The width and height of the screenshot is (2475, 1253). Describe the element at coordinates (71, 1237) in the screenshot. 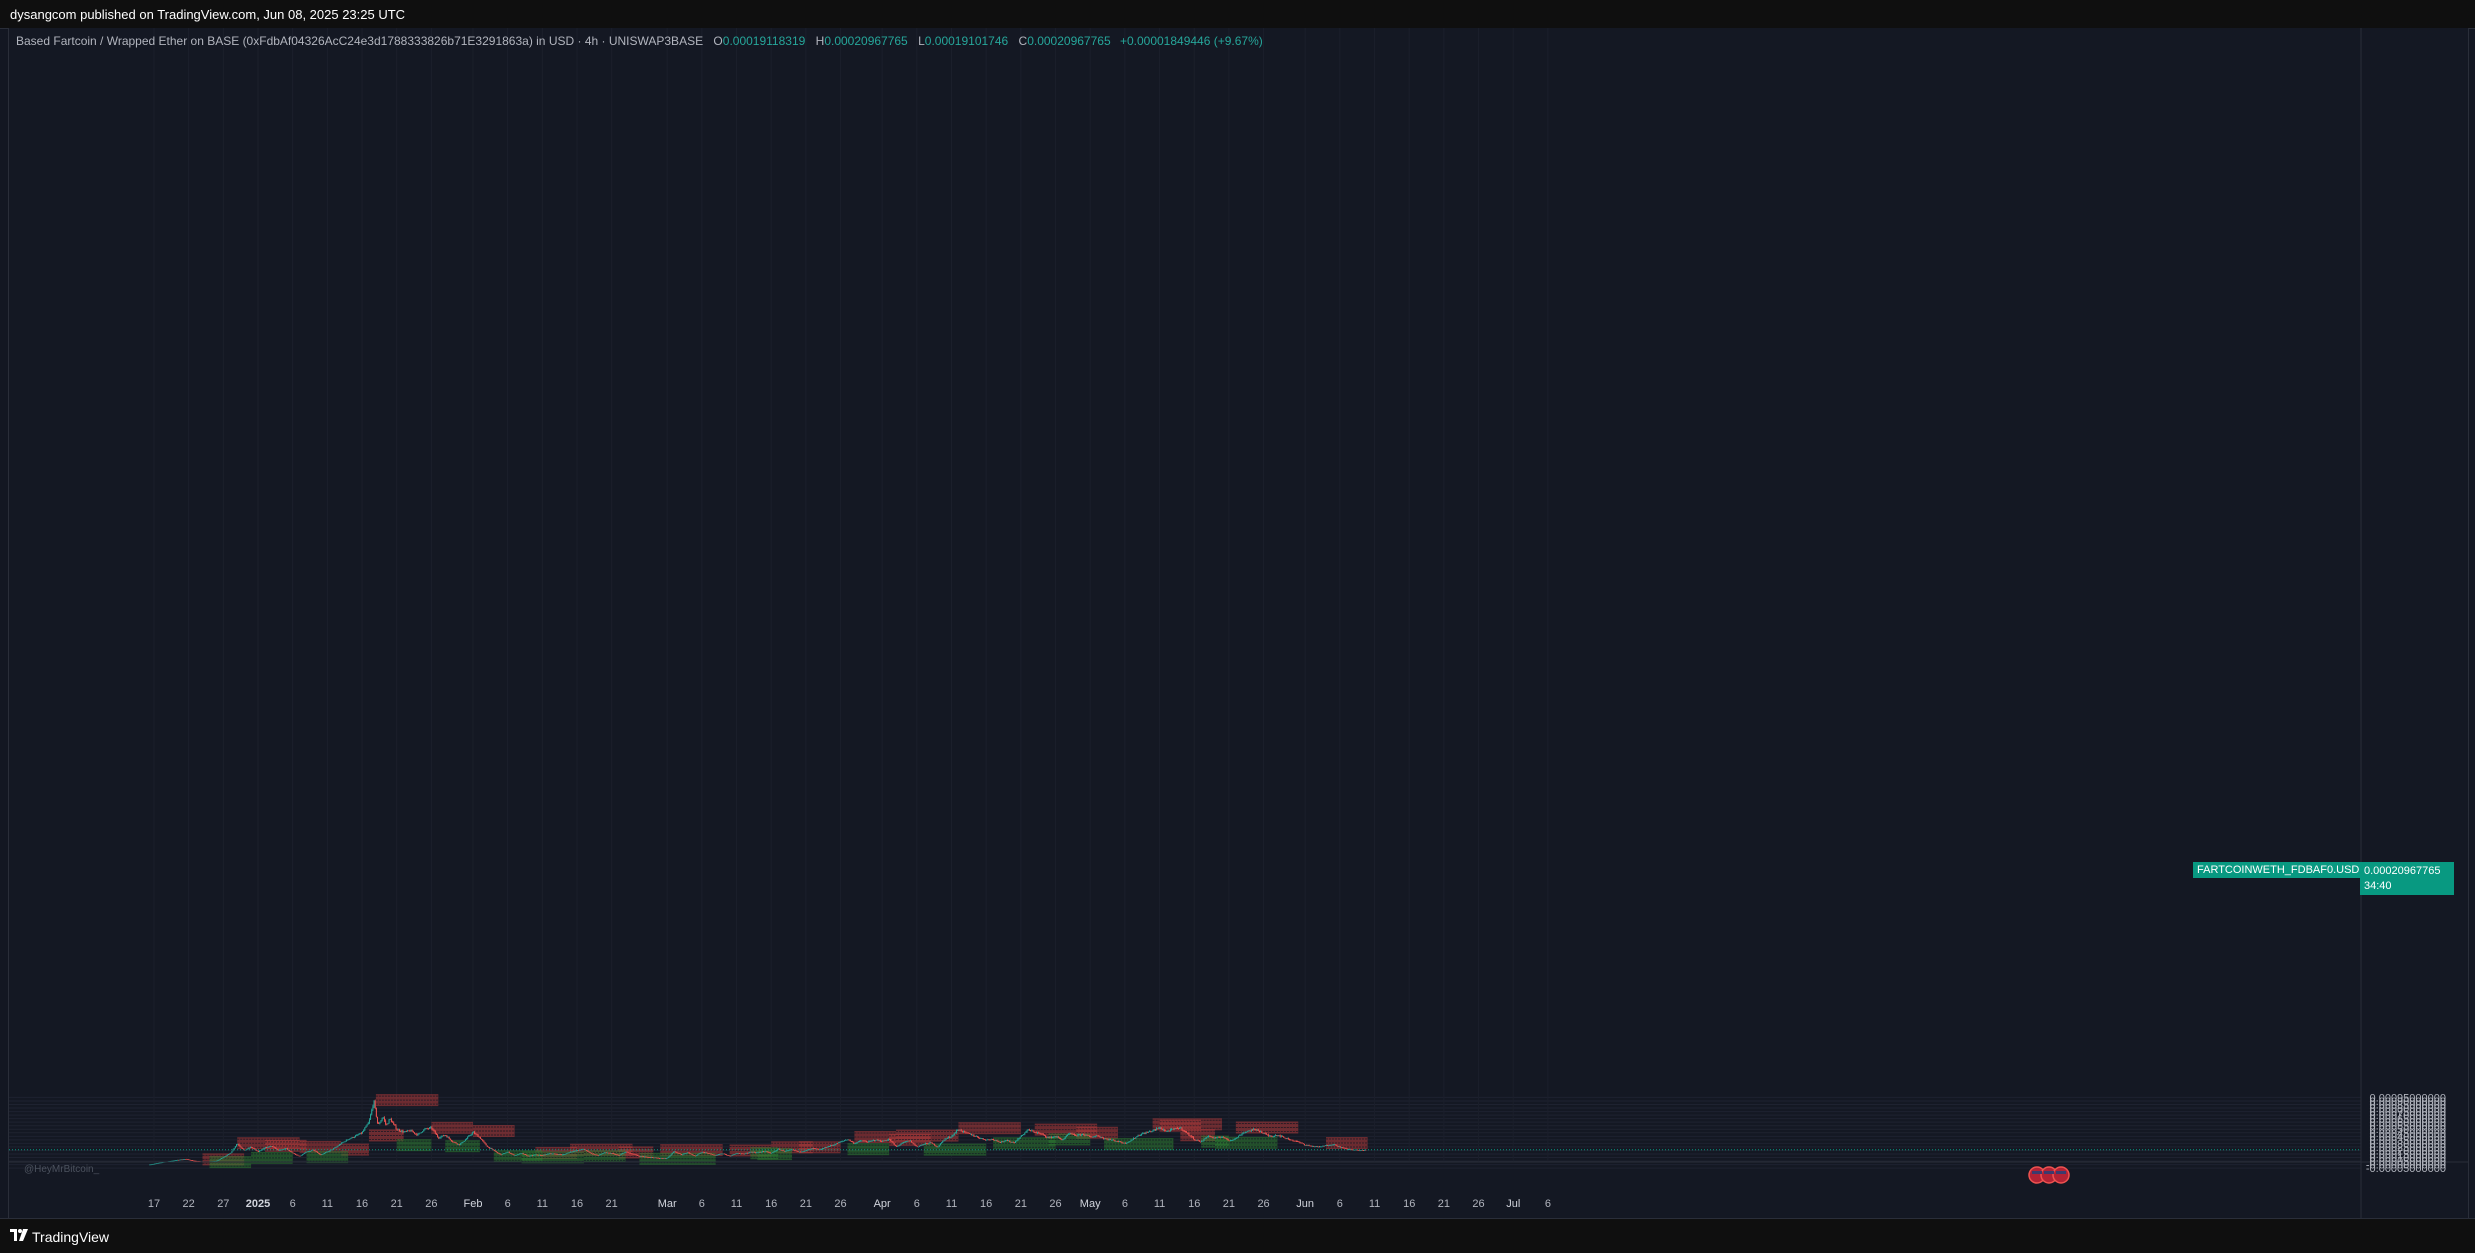

I see `brand-name: TradingView` at that location.